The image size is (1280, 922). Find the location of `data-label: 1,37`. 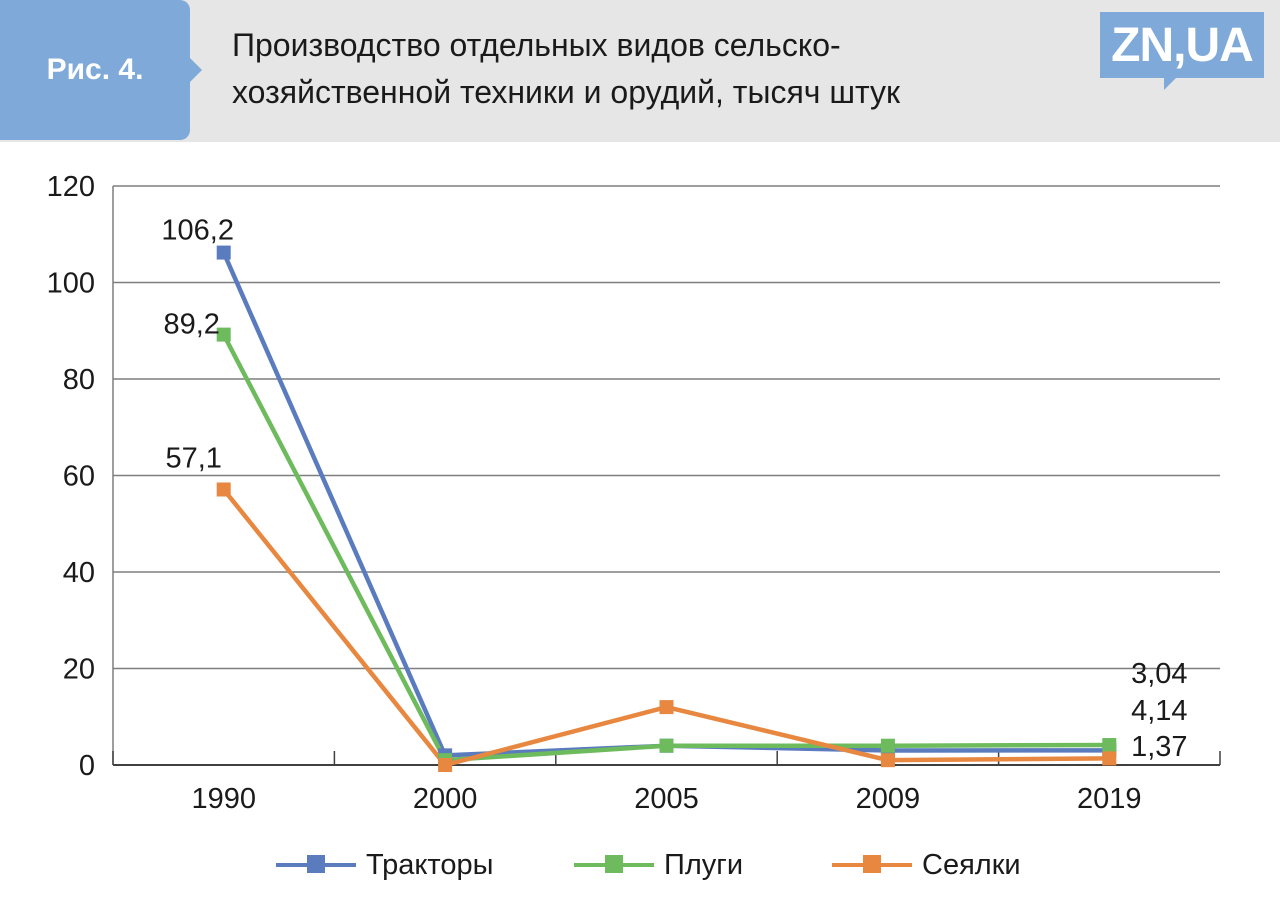

data-label: 1,37 is located at coordinates (1159, 747).